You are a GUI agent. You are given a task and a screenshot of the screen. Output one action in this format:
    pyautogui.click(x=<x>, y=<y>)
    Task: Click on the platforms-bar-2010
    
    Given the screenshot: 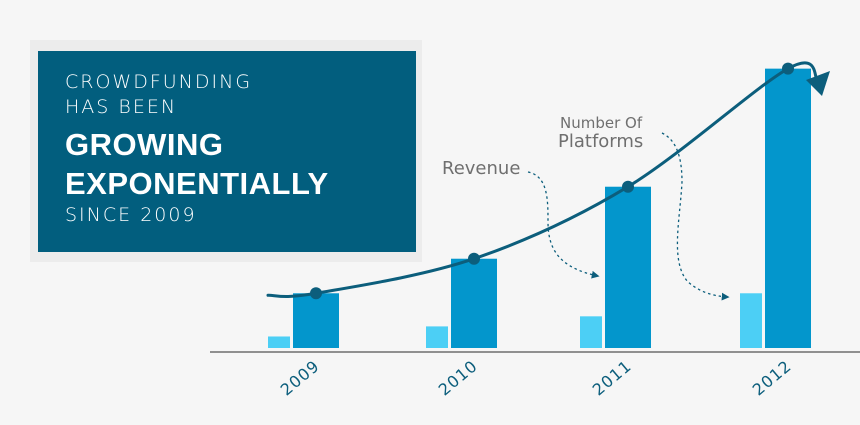 What is the action you would take?
    pyautogui.click(x=474, y=303)
    